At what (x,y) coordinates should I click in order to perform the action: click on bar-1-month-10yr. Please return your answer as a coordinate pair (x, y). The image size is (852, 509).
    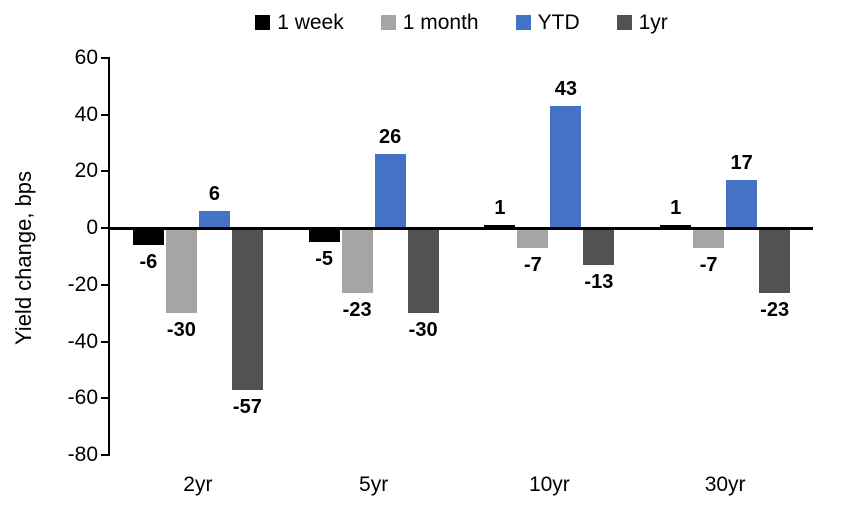
    Looking at the image, I should click on (533, 238).